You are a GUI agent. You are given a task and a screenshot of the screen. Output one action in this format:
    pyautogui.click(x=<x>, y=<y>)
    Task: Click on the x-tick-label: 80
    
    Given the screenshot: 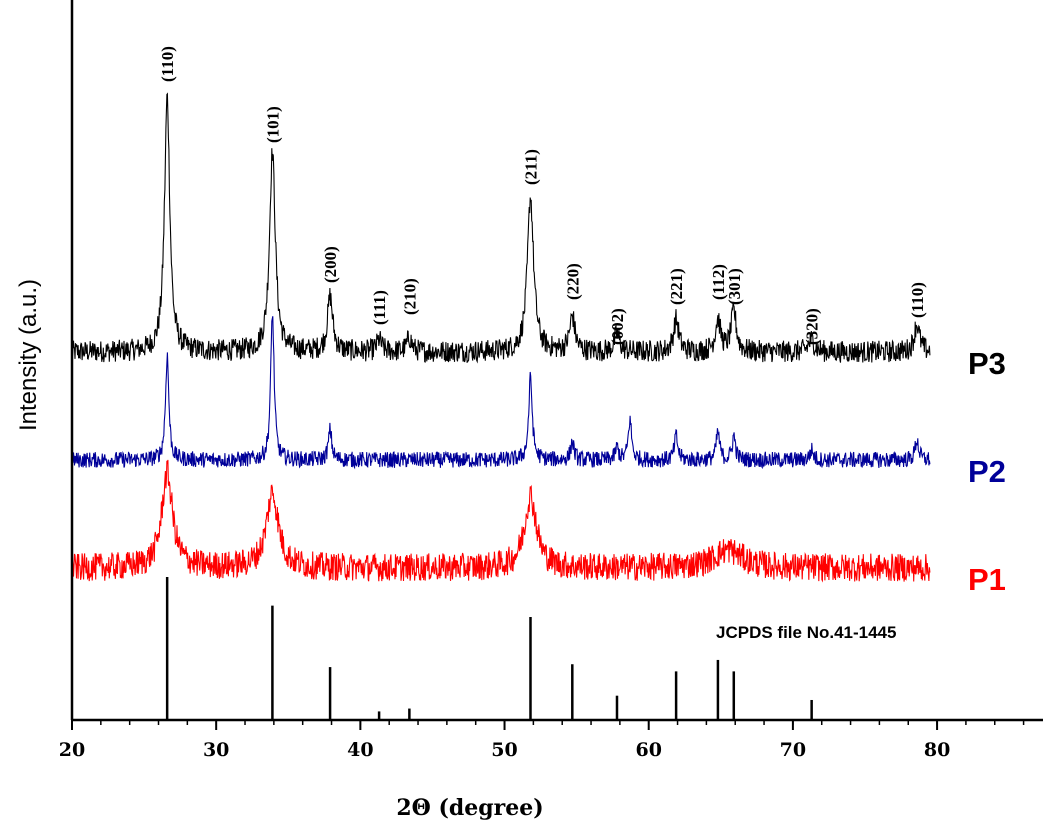 What is the action you would take?
    pyautogui.click(x=937, y=750)
    